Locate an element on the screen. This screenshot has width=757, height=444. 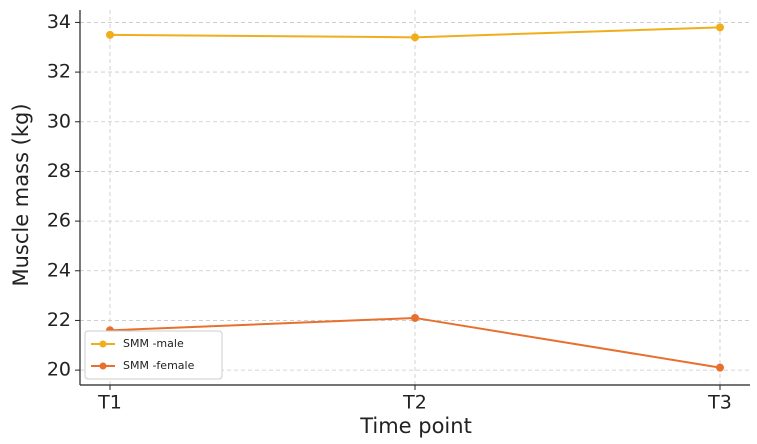
legend-label: SMM -female is located at coordinates (159, 365).